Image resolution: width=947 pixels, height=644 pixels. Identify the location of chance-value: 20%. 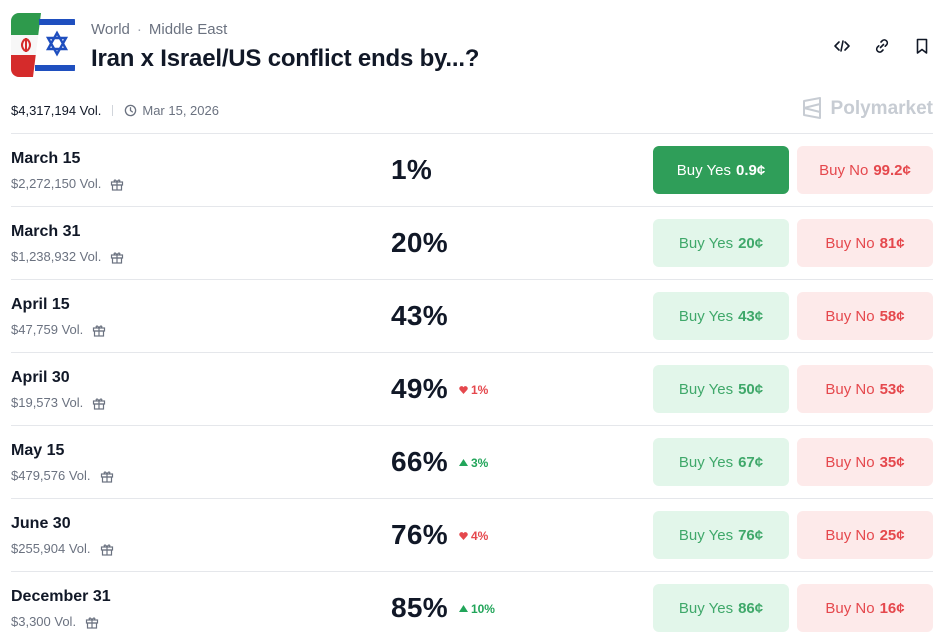
(419, 242).